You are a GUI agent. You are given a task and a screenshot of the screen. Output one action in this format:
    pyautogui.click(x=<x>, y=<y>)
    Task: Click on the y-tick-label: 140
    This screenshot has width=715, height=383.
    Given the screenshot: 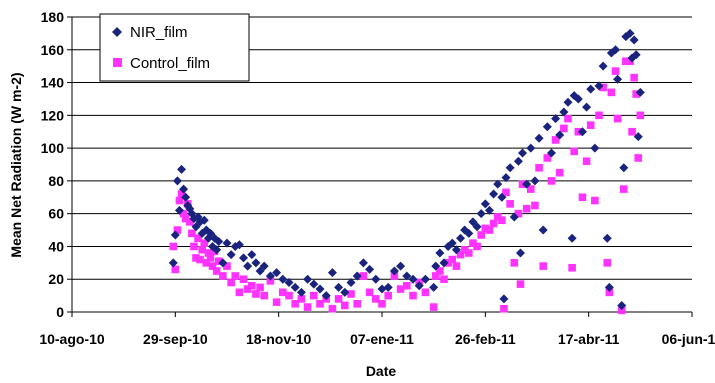 What is the action you would take?
    pyautogui.click(x=53, y=83)
    